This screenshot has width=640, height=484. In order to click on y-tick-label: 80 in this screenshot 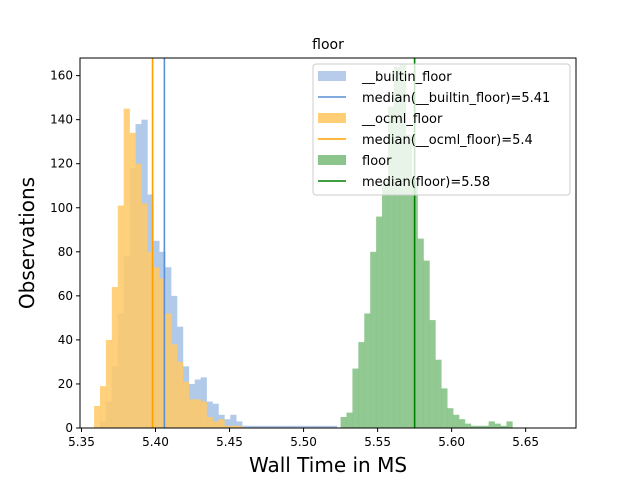, I will do `click(65, 252)`.